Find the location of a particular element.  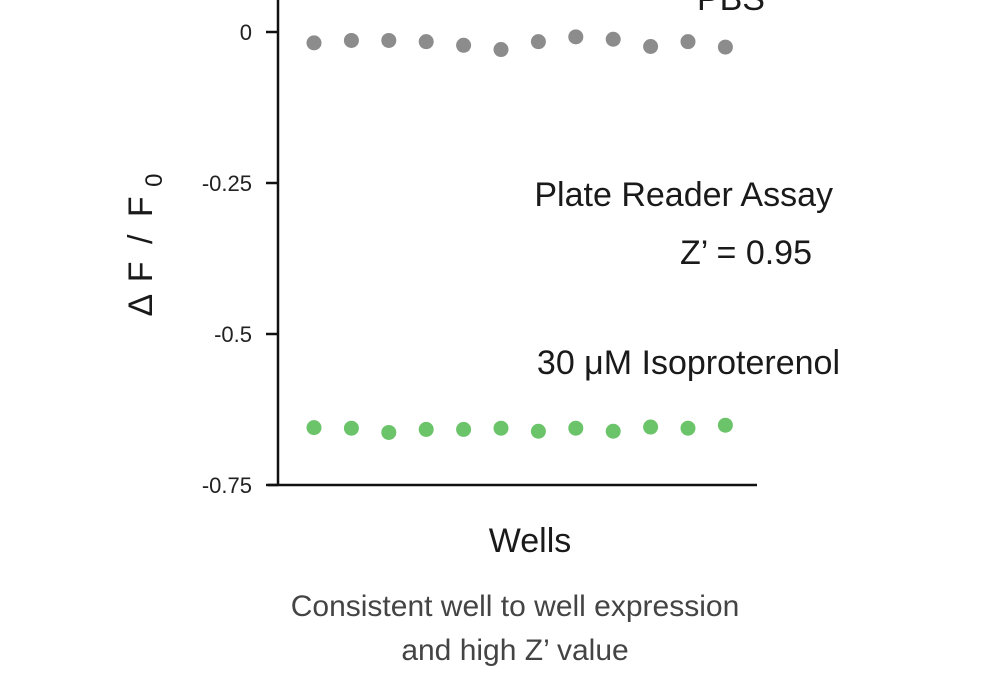

x-axis-title: Wells is located at coordinates (530, 541).